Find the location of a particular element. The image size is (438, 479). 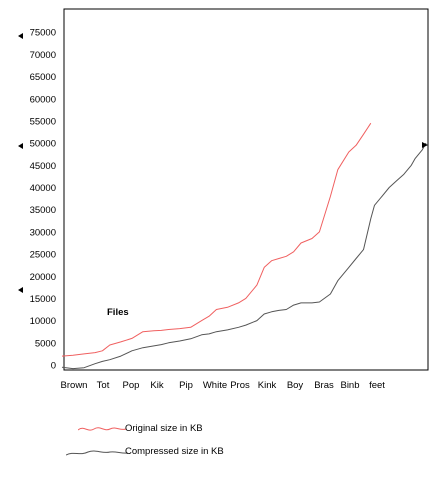

y-tick-label: 30000 is located at coordinates (43, 232).